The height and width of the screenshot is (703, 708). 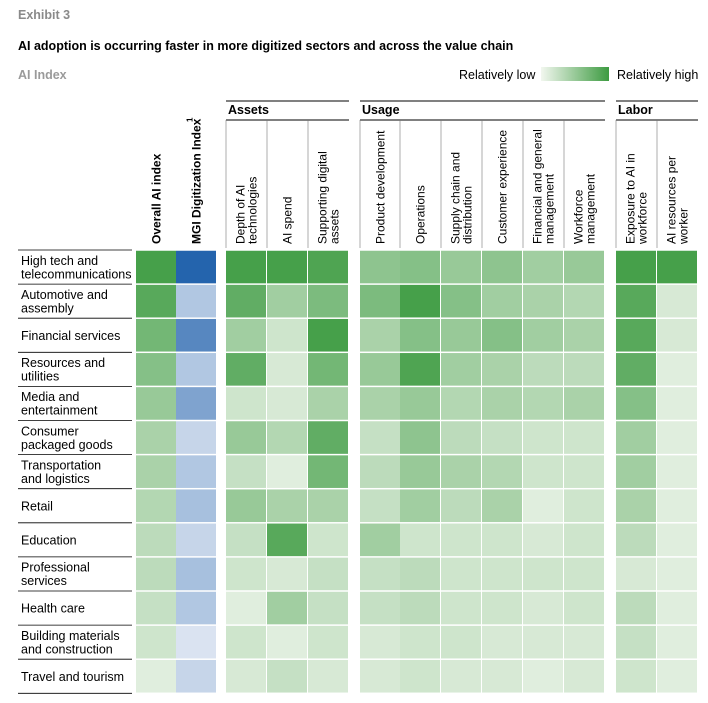 I want to click on column-footnote-marker: 1, so click(x=190, y=119).